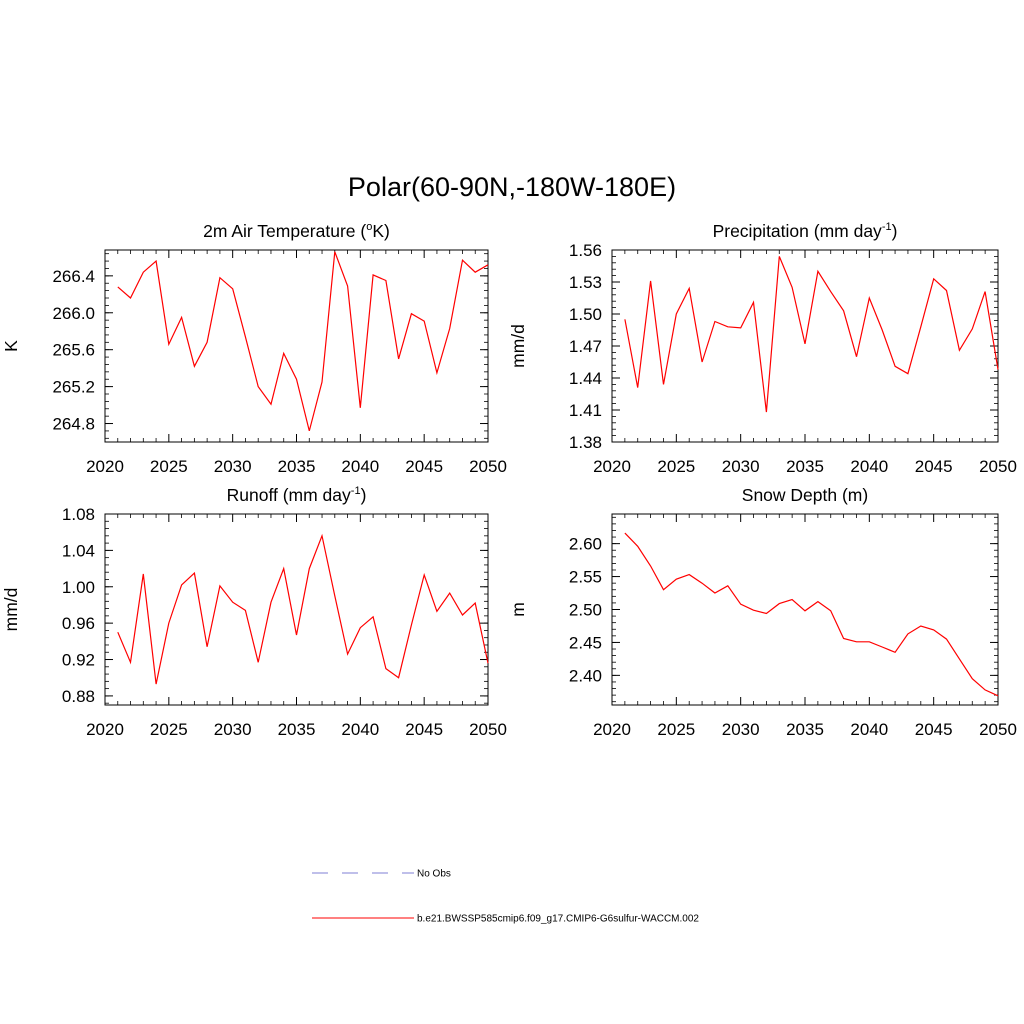  I want to click on temp-series-line, so click(303, 341).